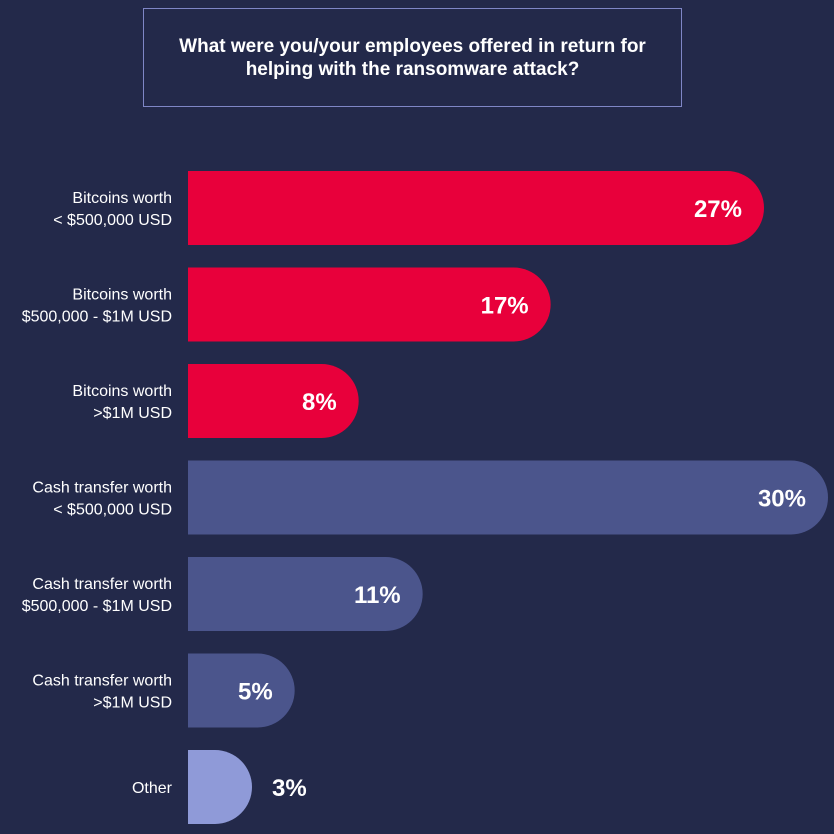  I want to click on category-label-1: Bitcoins worth $500,000 - $1M USD, so click(97, 306).